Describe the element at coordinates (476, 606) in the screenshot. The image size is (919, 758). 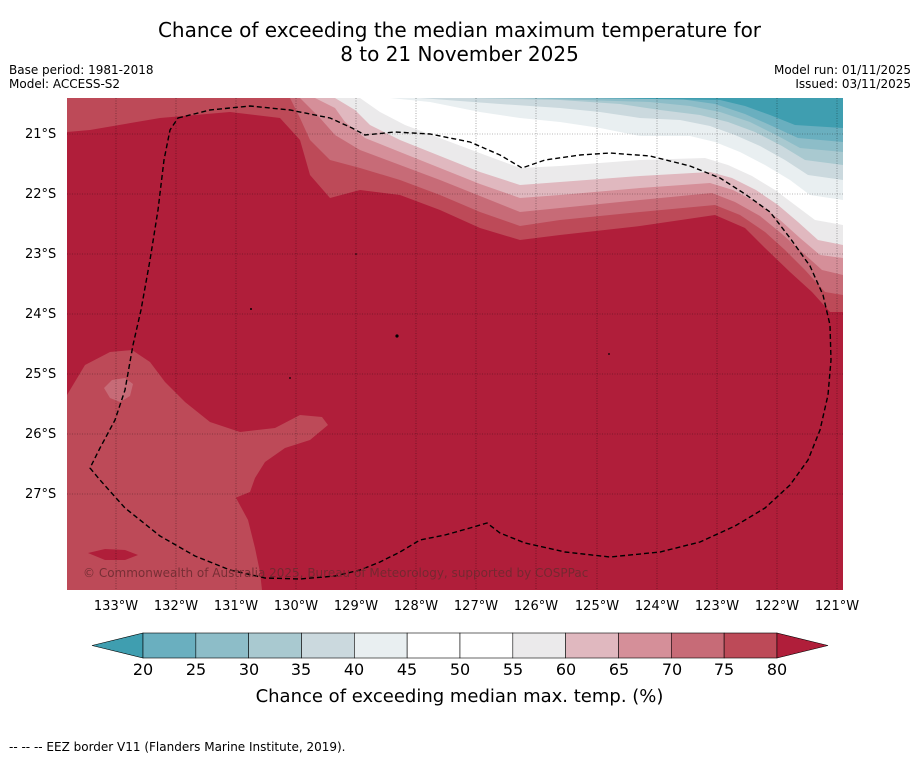
I see `lon-label: 127°W` at that location.